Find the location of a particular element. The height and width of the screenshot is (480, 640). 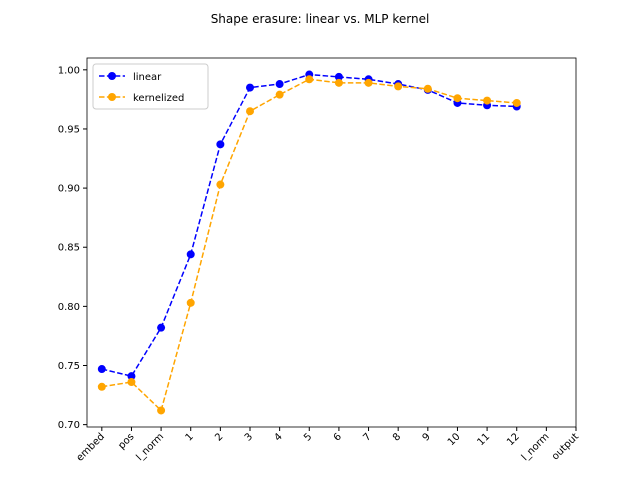

x-tick-label: 9 is located at coordinates (427, 437).